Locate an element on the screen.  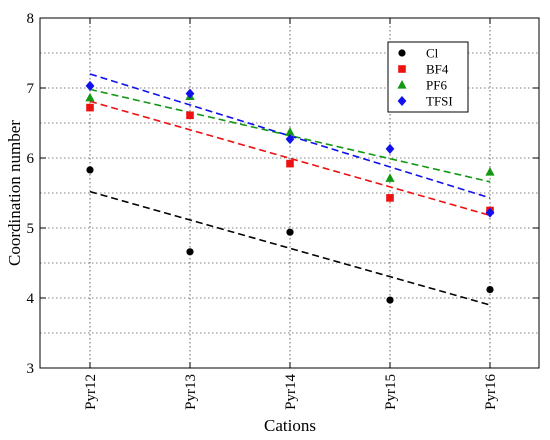
x-tick-label: Pyr13 is located at coordinates (191, 392).